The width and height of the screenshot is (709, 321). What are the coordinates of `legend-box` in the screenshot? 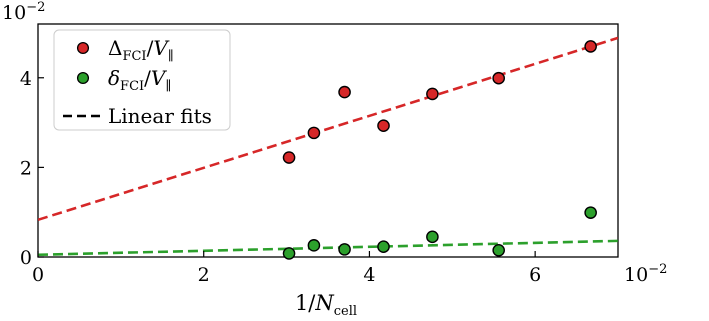 It's located at (142, 80).